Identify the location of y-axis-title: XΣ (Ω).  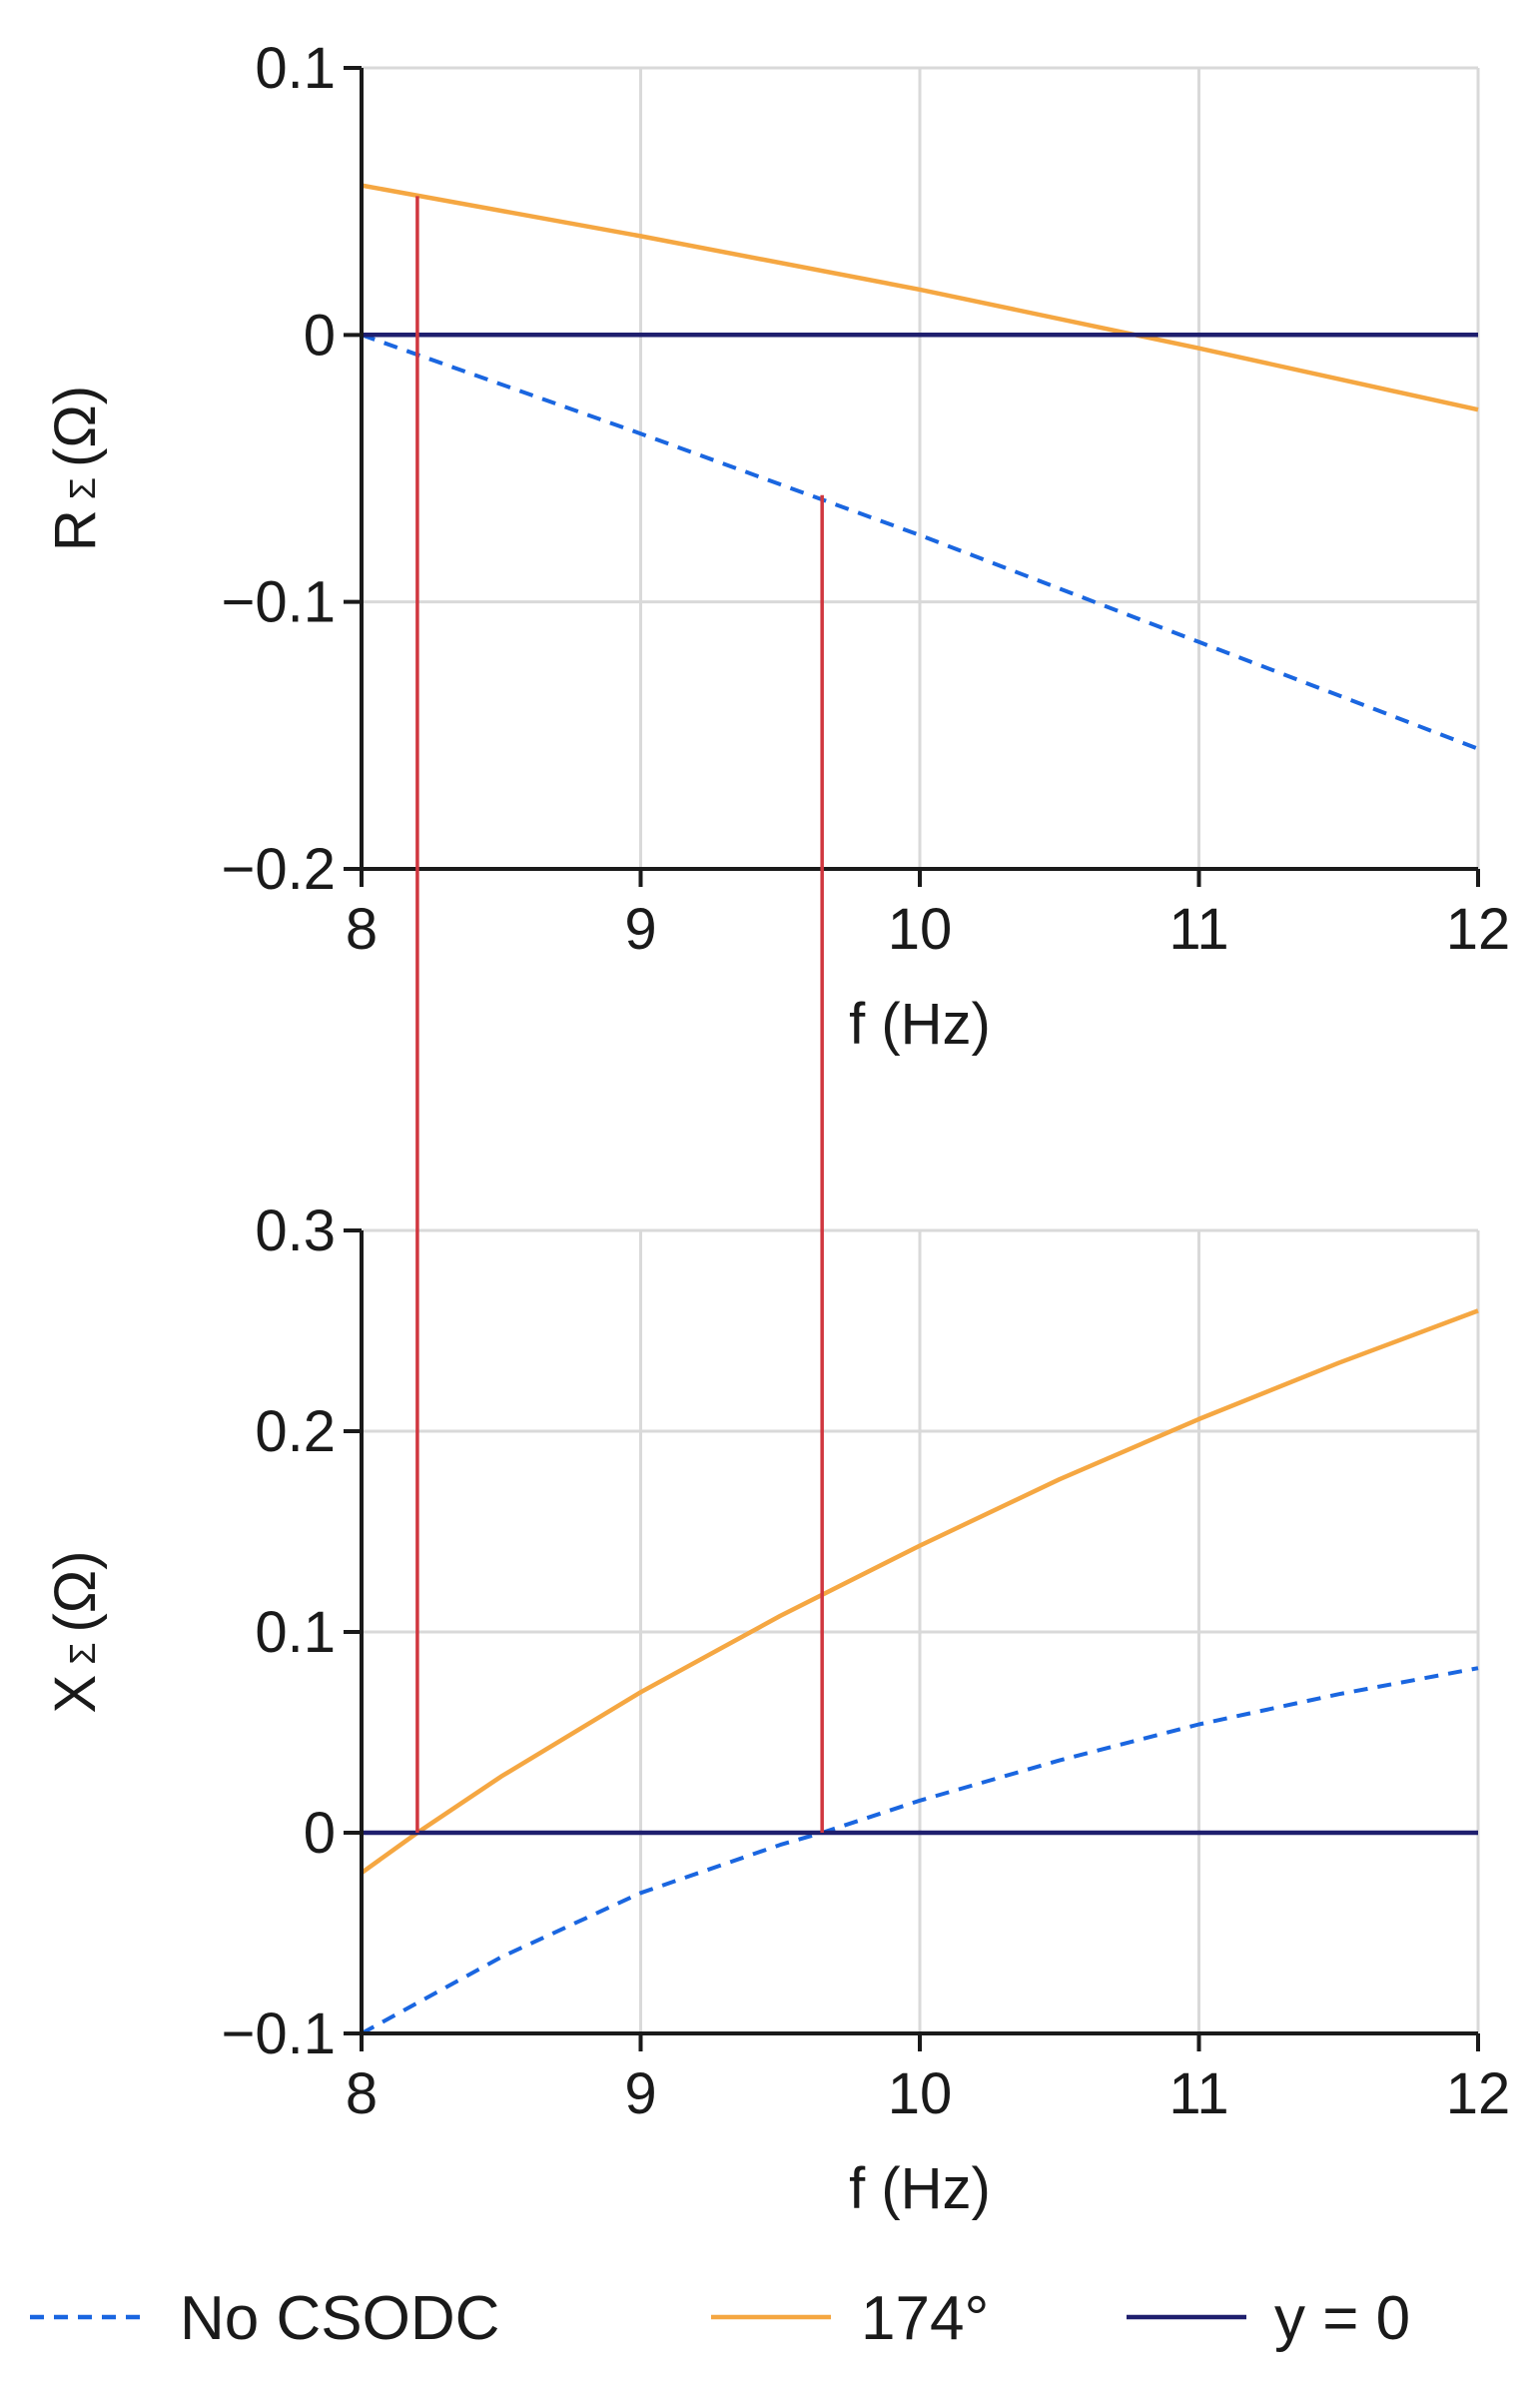
(75, 1632).